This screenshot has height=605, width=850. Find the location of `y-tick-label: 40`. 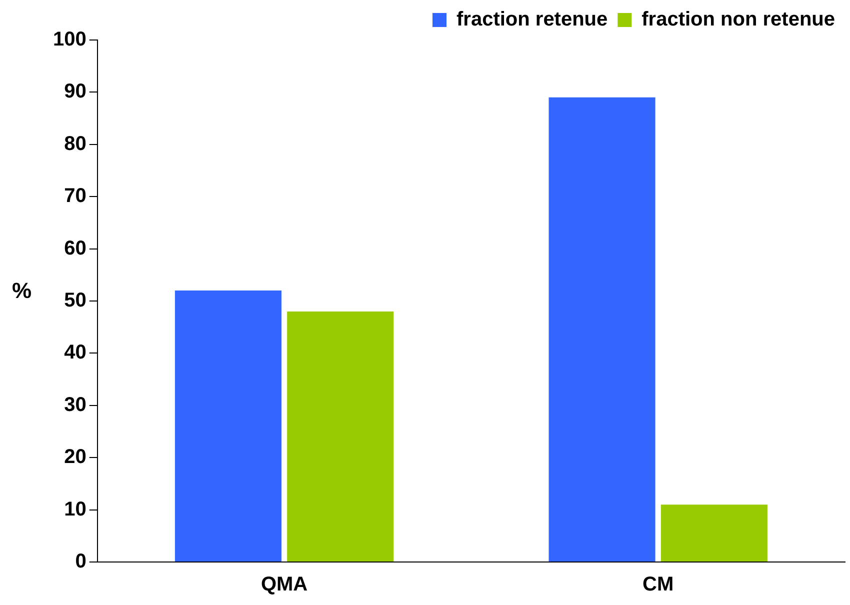

y-tick-label: 40 is located at coordinates (75, 353).